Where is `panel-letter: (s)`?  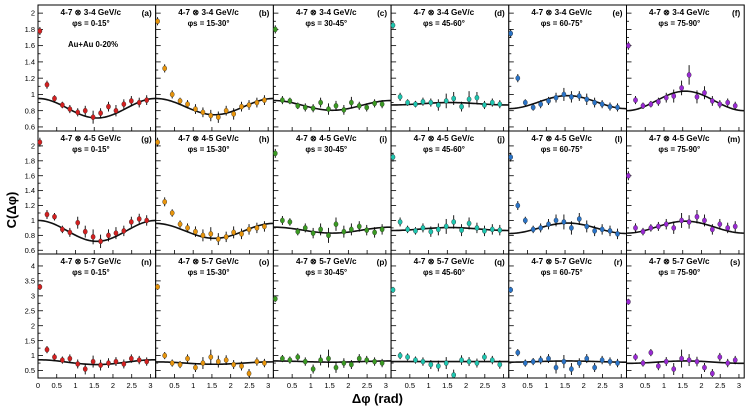
panel-letter: (s) is located at coordinates (735, 262).